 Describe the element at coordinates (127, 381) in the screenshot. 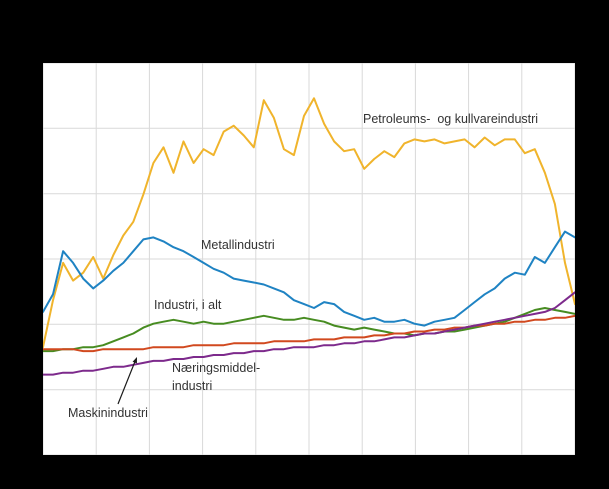

I see `maskinindustri-arrow` at that location.